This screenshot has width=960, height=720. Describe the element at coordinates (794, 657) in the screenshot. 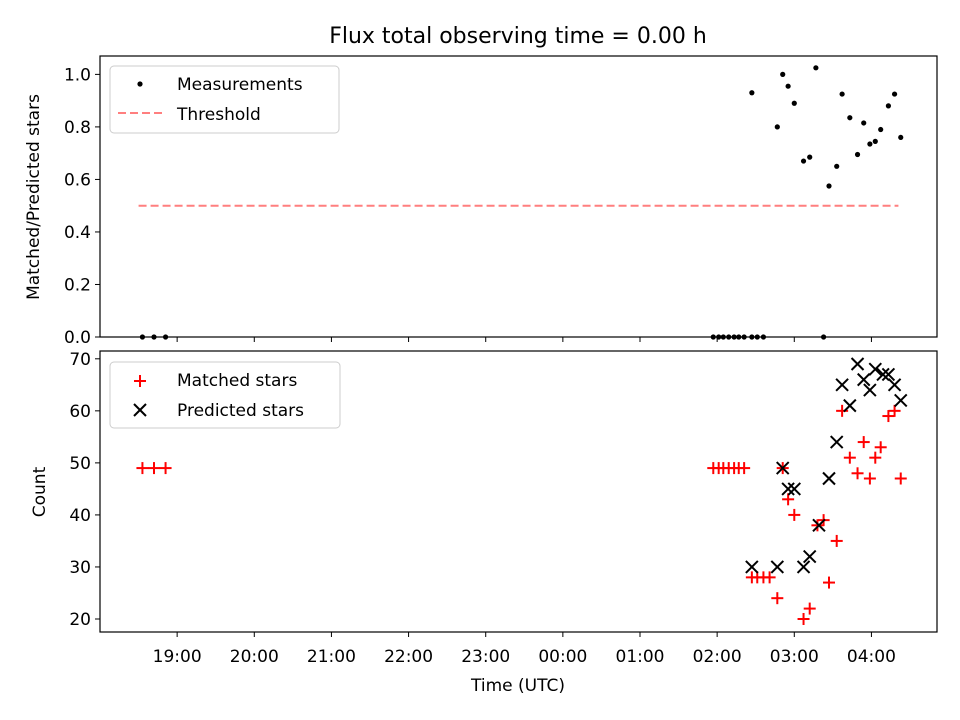

I see `x-tick-label: 03:00` at that location.